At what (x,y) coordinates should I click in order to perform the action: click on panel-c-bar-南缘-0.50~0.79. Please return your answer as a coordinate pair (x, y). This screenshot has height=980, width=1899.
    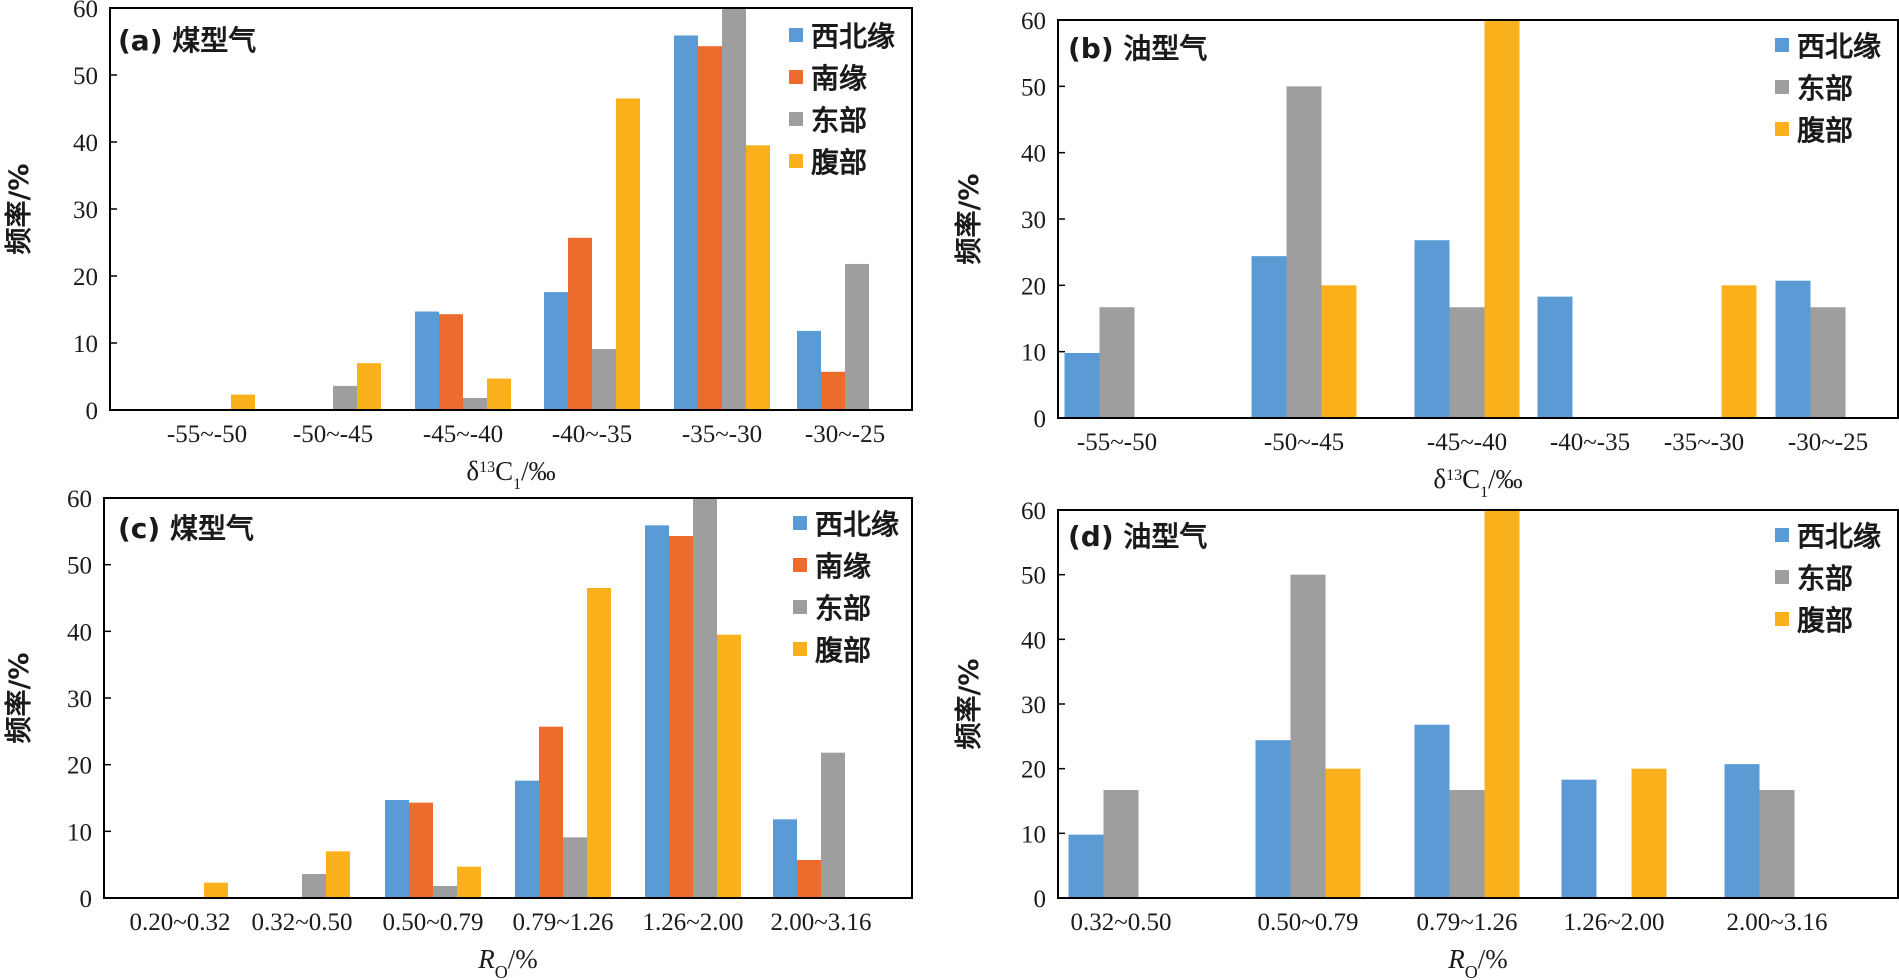
    Looking at the image, I should click on (421, 850).